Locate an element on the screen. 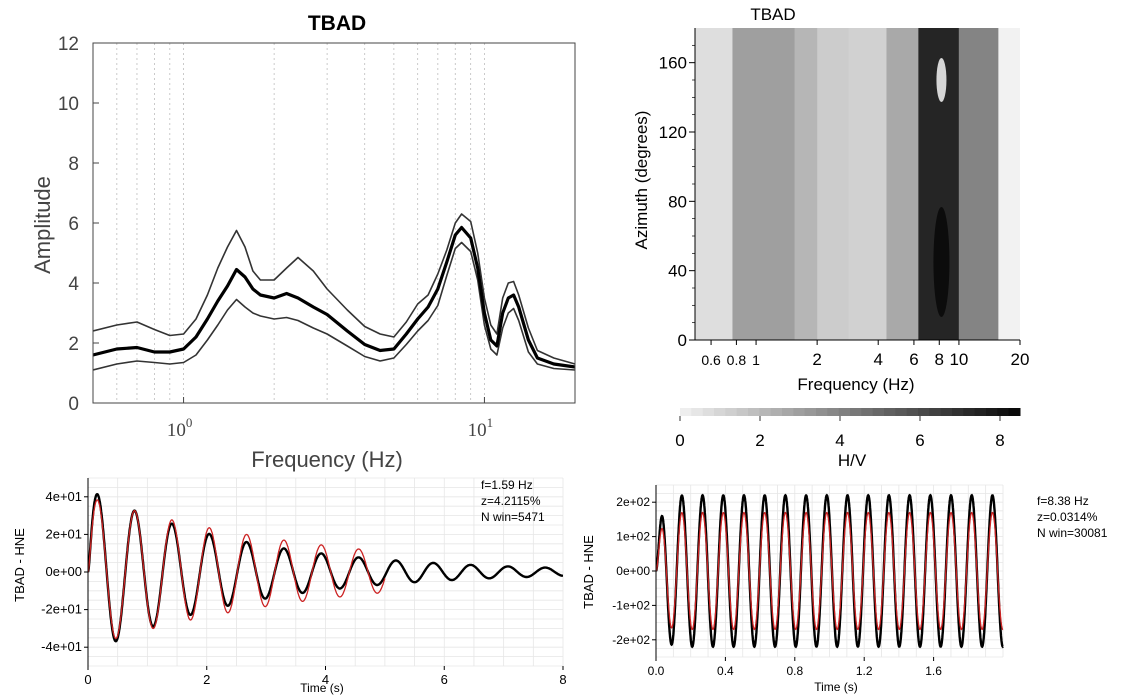  decay-fit-2-freq: f=8.38 Hz is located at coordinates (1063, 501).